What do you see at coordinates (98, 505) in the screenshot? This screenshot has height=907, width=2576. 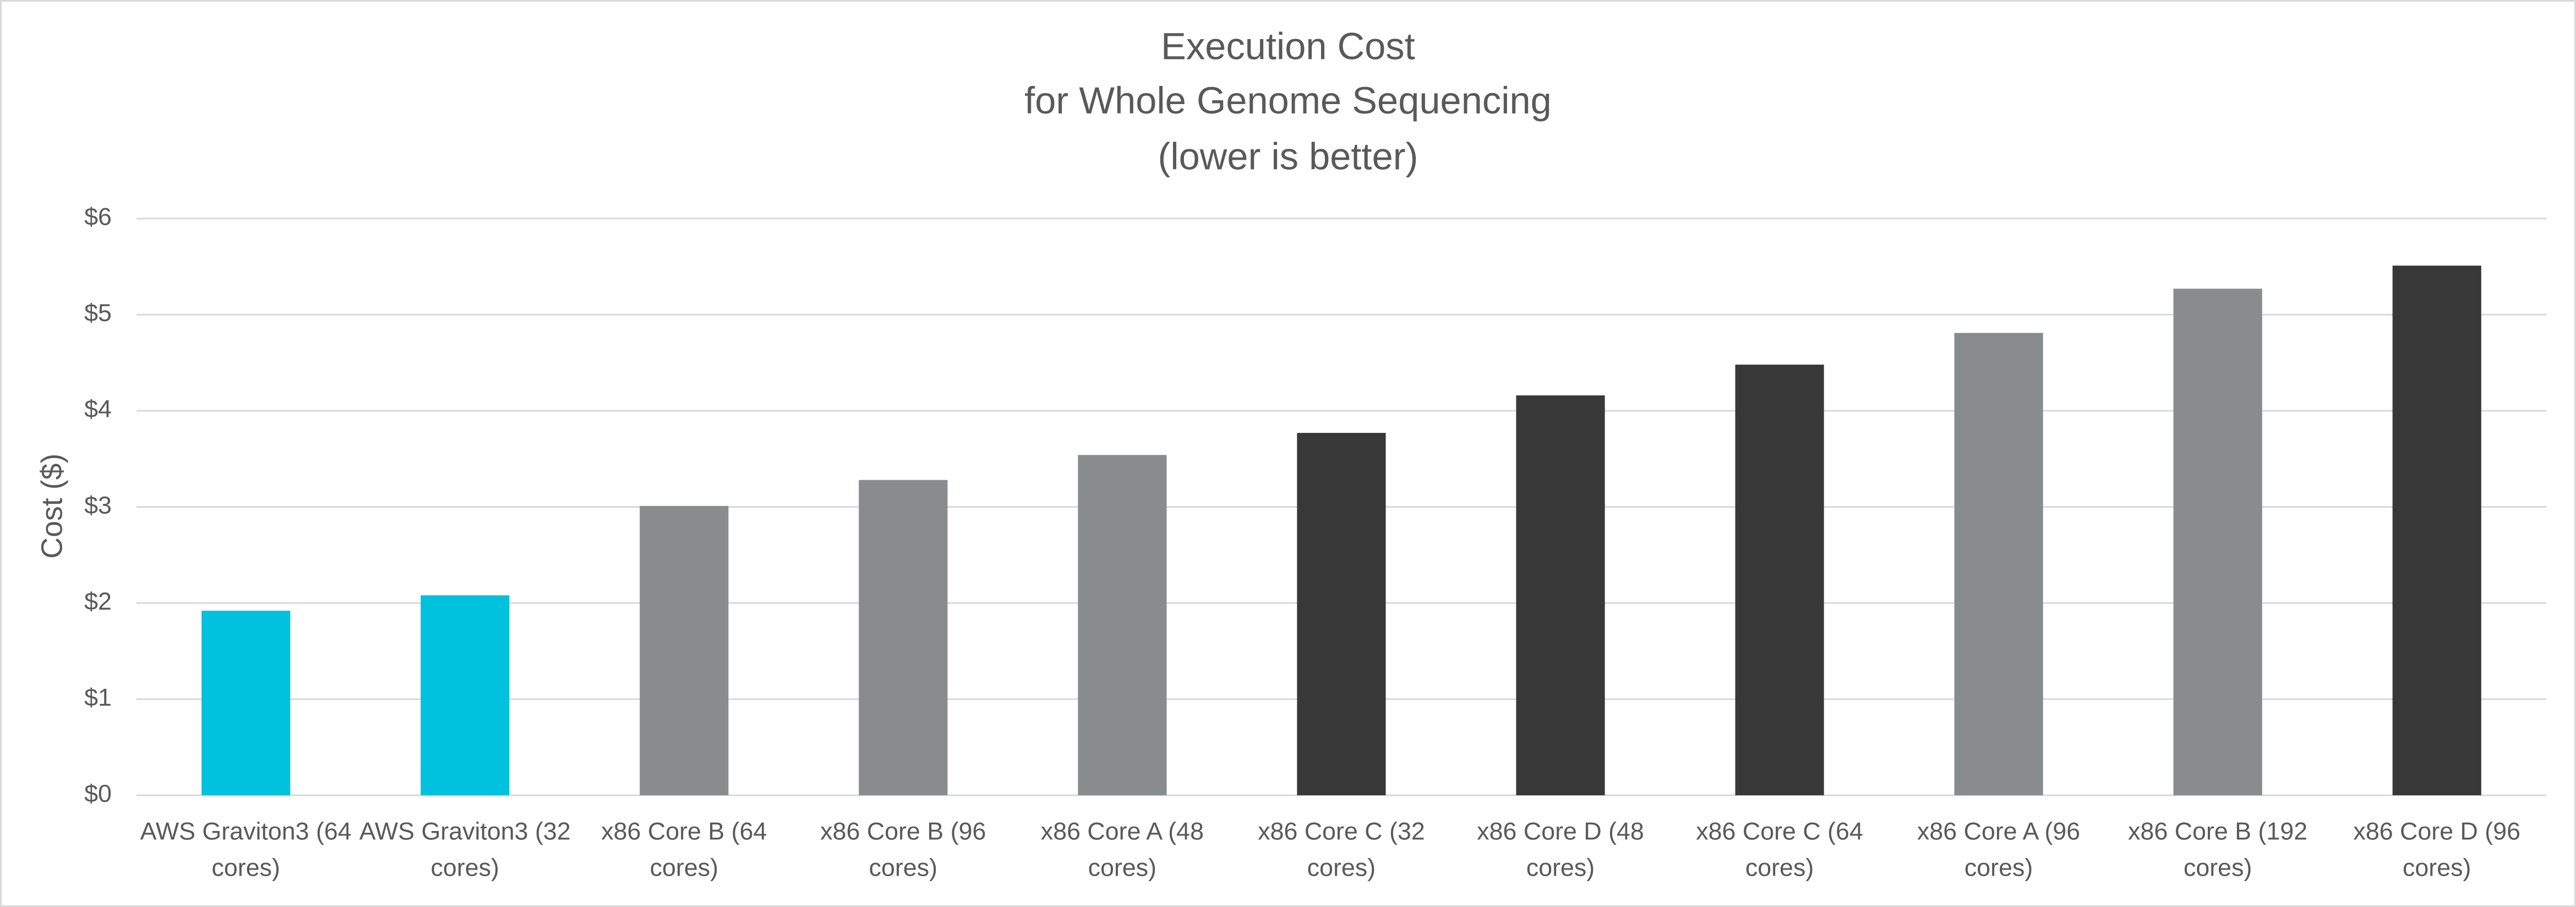 I see `y-tick-label: $3` at bounding box center [98, 505].